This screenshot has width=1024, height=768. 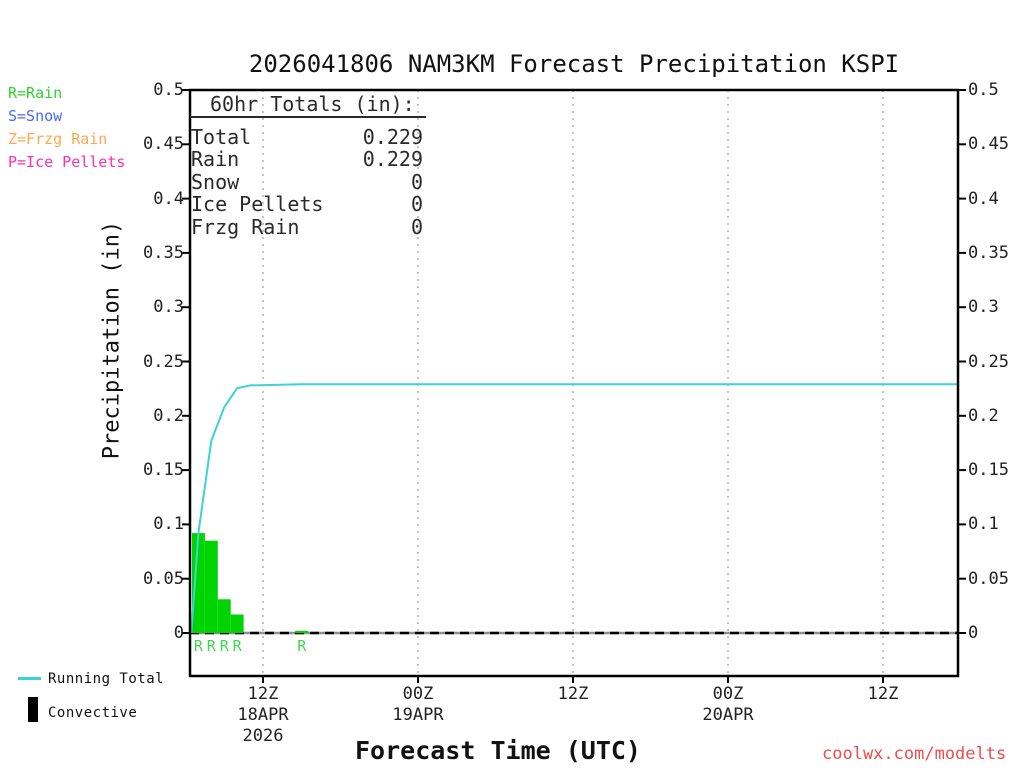 I want to click on precip-type-legend-item: R=Rain, so click(x=35, y=93).